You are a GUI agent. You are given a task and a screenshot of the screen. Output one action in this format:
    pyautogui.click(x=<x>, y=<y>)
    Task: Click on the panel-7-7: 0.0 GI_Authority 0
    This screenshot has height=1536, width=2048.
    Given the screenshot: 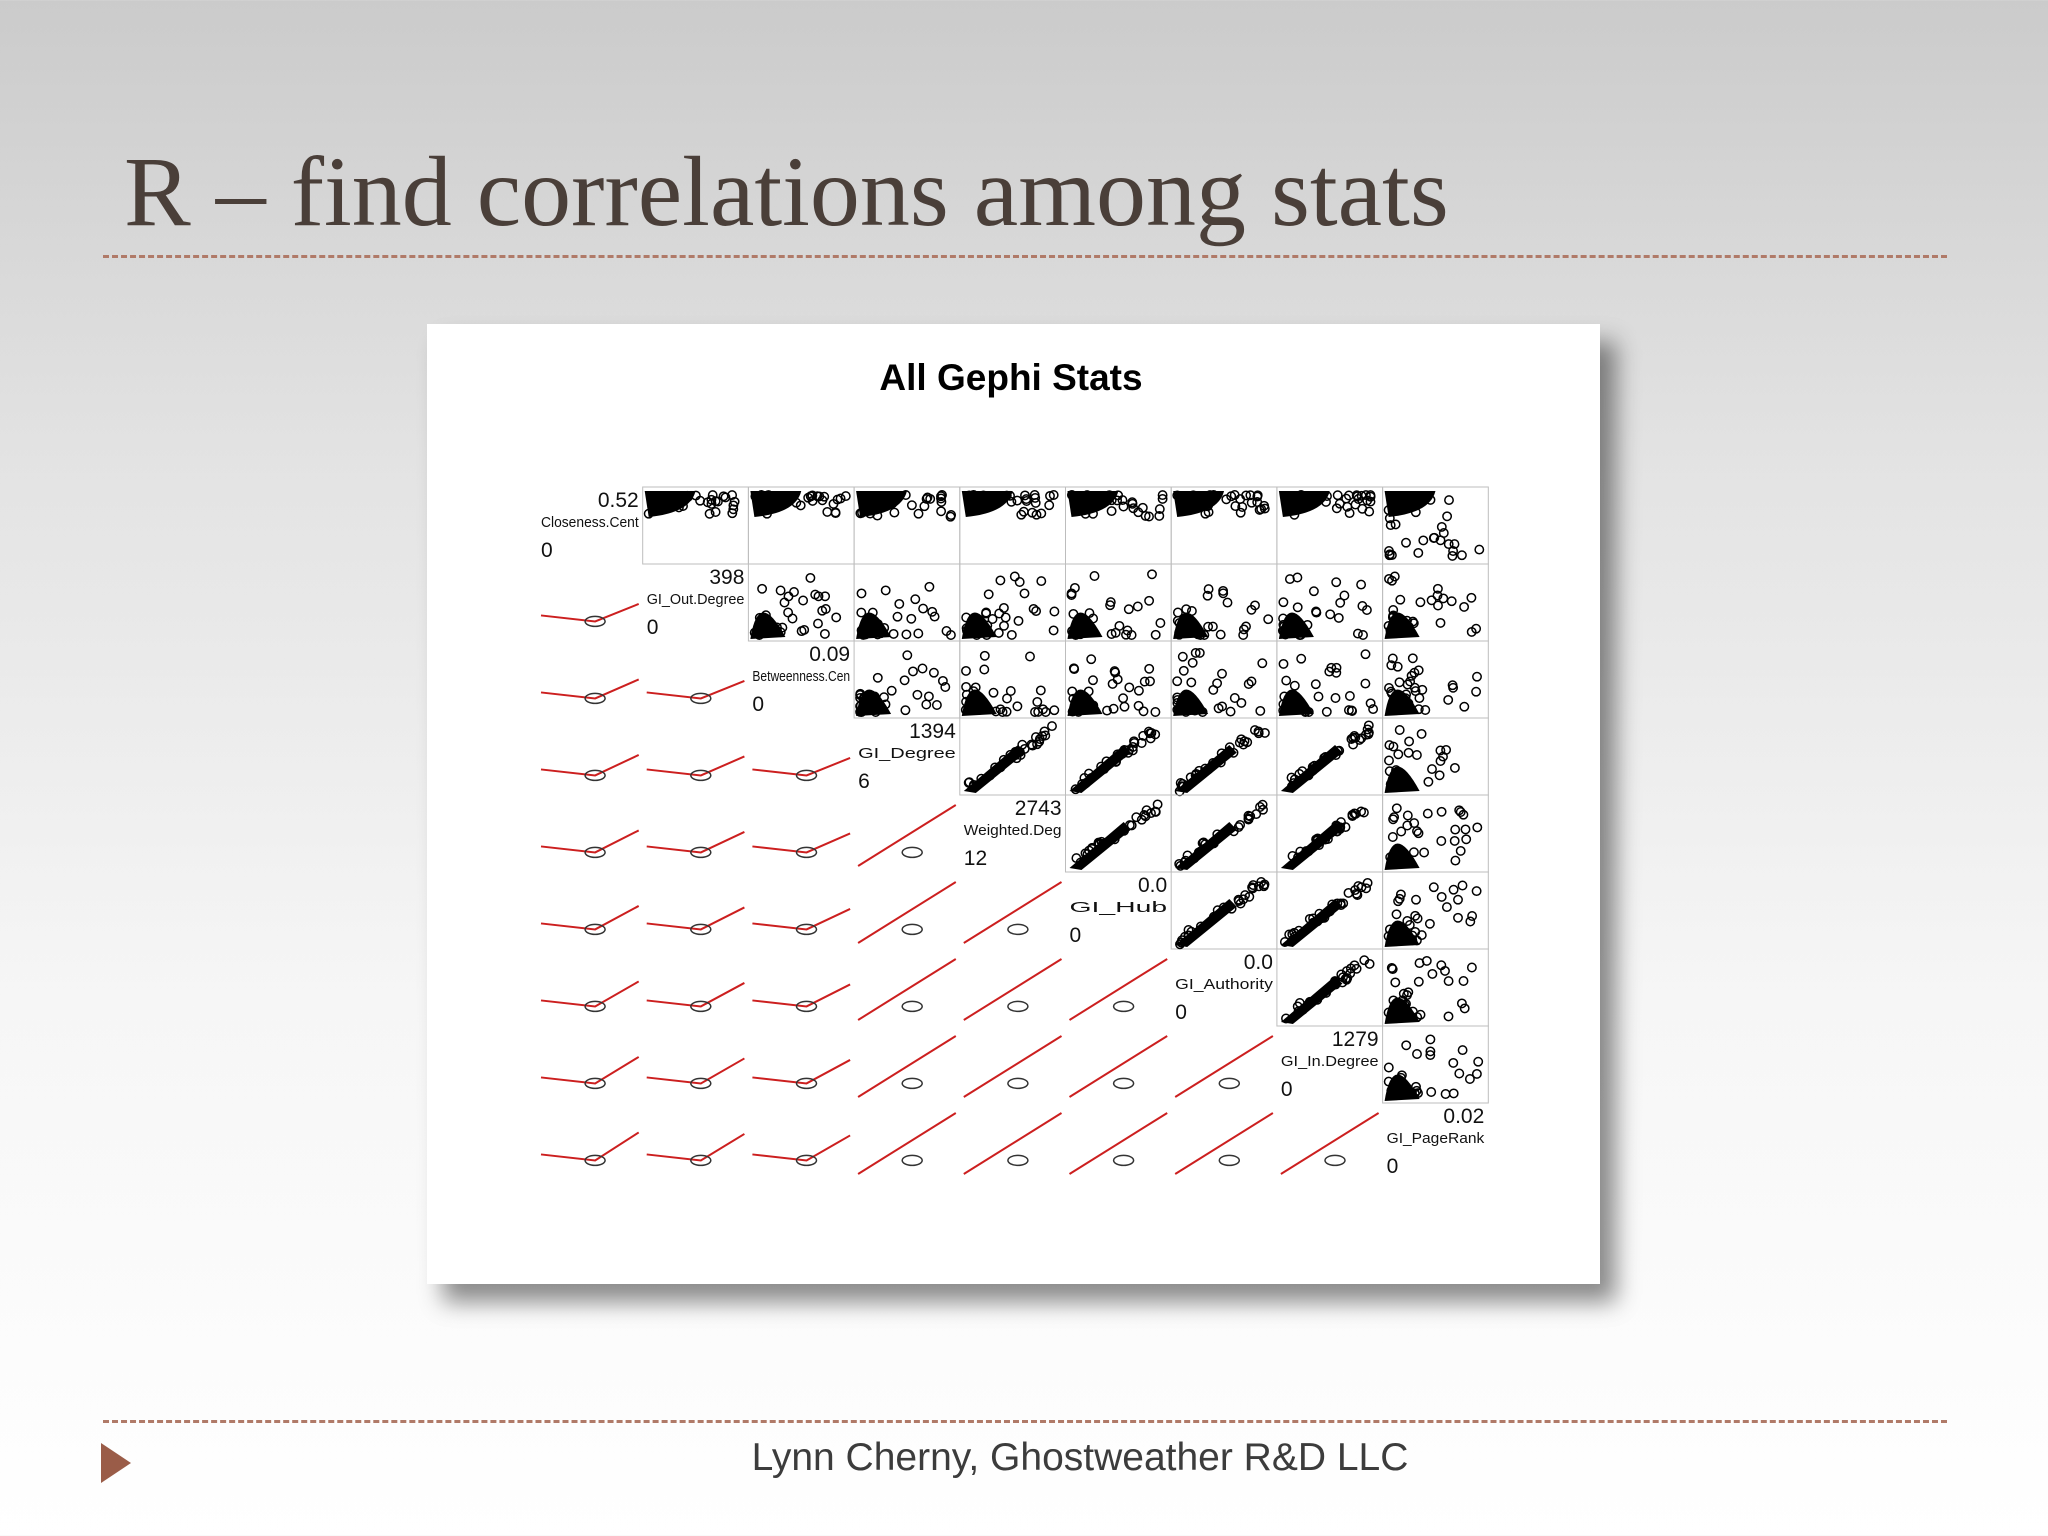 What is the action you would take?
    pyautogui.click(x=1224, y=987)
    